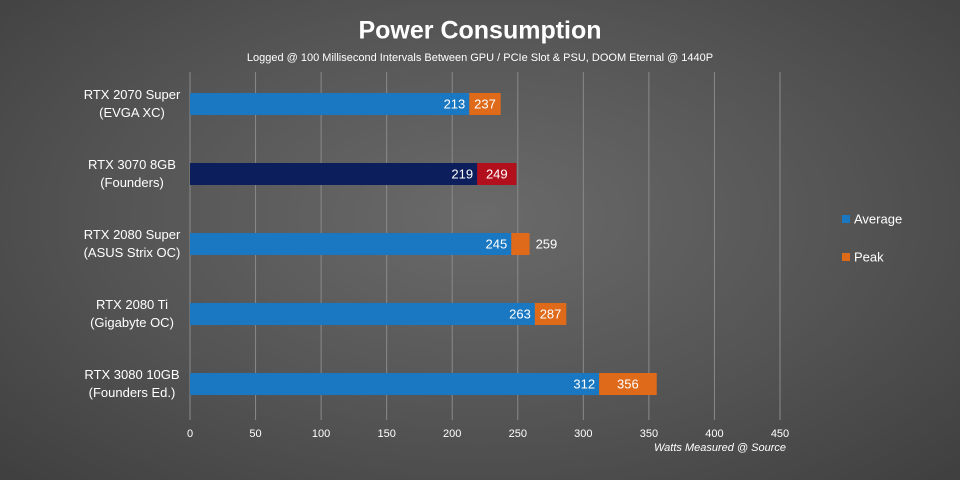  Describe the element at coordinates (455, 103) in the screenshot. I see `data-label: 213` at that location.